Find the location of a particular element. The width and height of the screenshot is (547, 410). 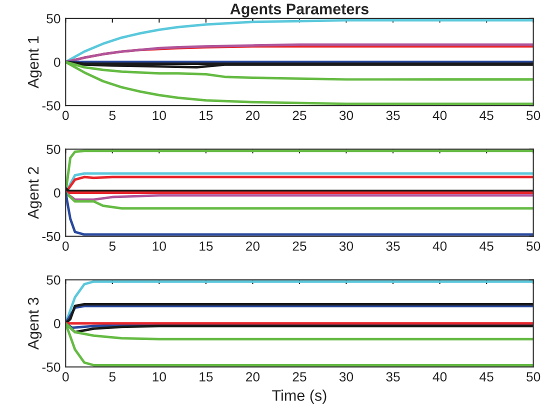

chart-title: Agents Parameters is located at coordinates (299, 11).